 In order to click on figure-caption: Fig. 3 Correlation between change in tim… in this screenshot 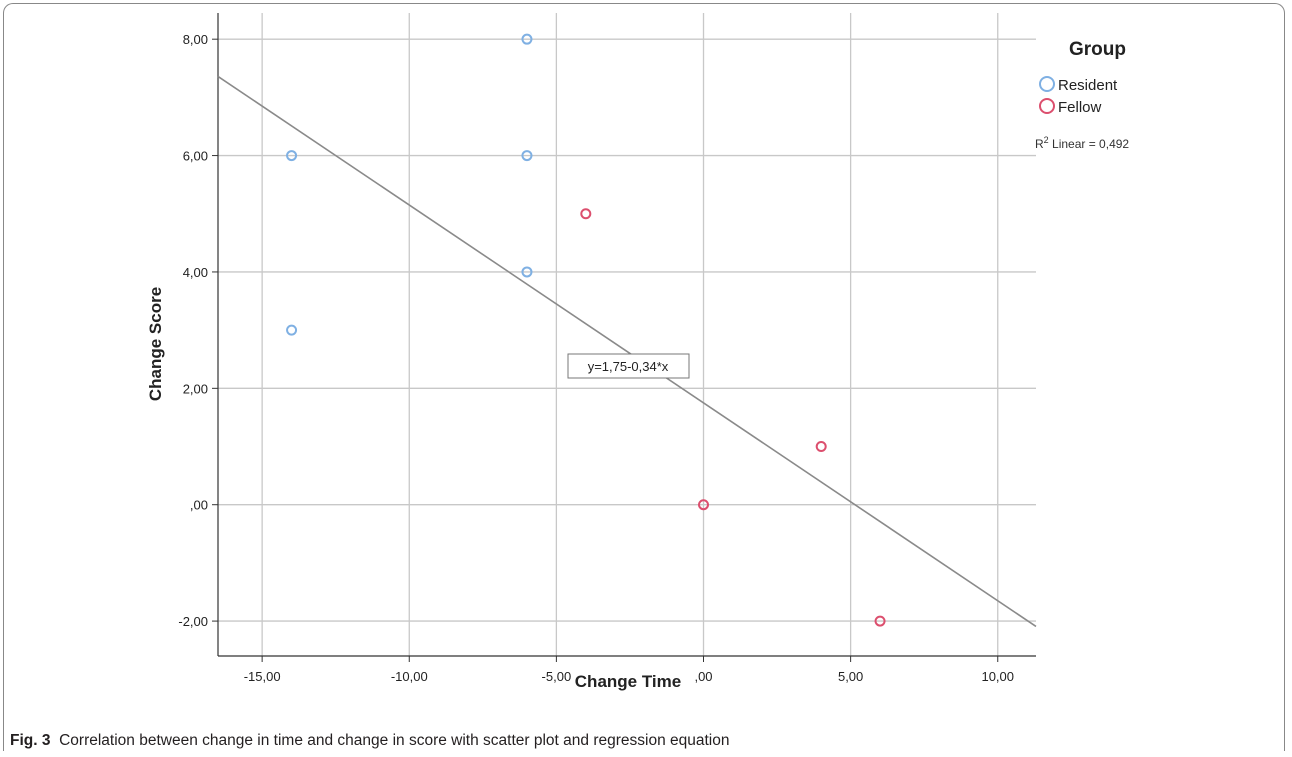, I will do `click(369, 741)`.